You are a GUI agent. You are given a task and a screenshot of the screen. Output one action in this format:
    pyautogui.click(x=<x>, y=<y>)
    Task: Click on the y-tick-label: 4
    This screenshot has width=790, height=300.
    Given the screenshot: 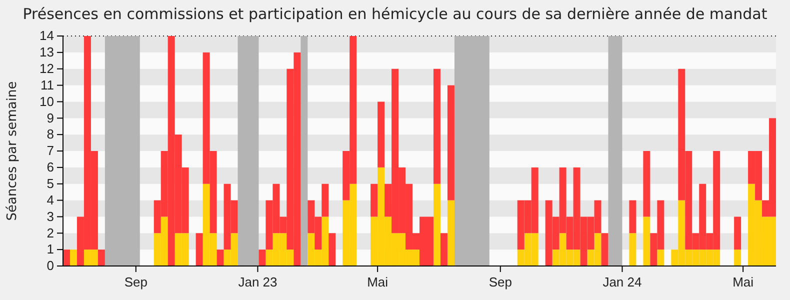 What is the action you would take?
    pyautogui.click(x=50, y=200)
    